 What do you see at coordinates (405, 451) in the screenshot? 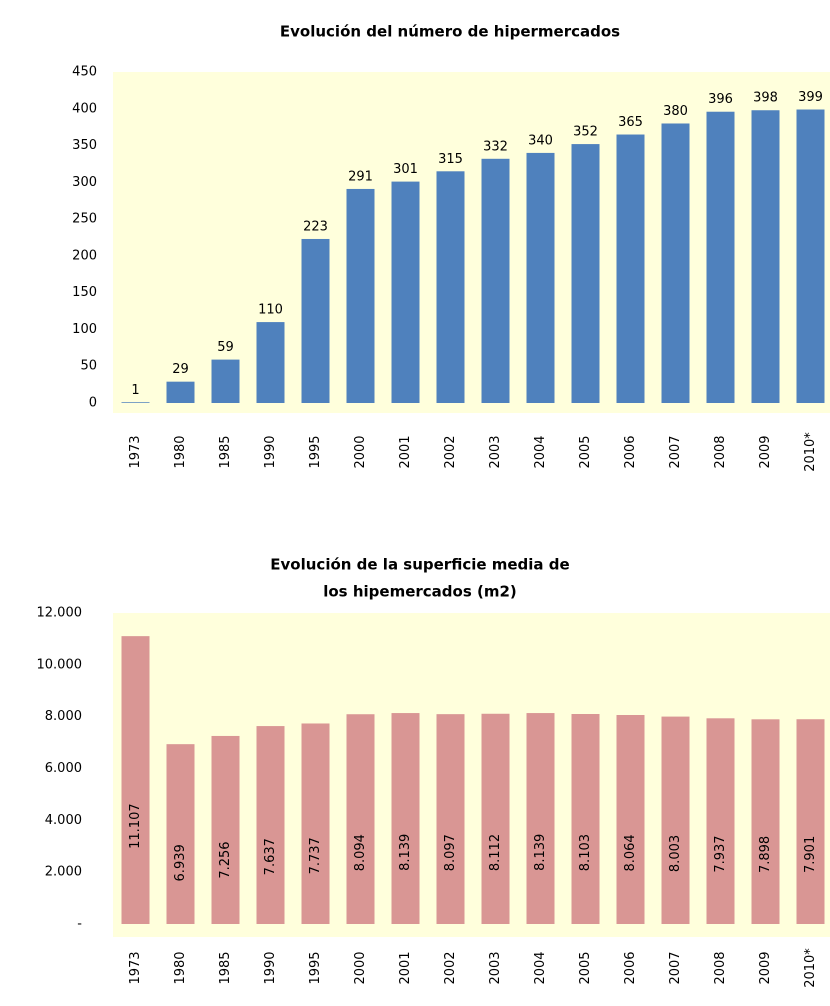
I see `x-tick-label: 2001` at bounding box center [405, 451].